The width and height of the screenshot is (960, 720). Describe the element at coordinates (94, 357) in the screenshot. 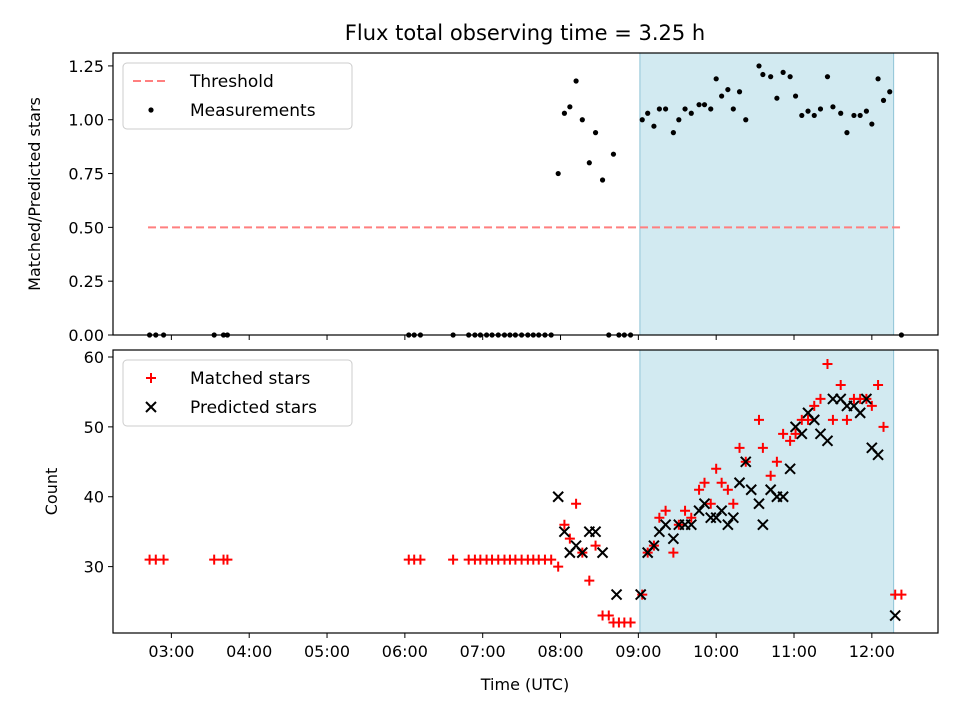

I see `y-tick-label: 60` at that location.